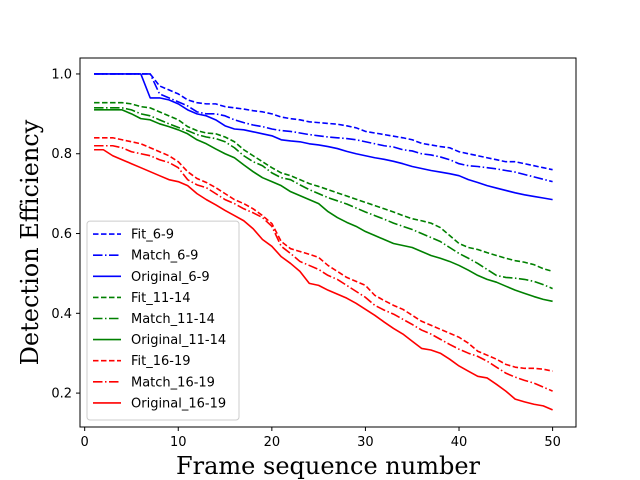 The image size is (640, 480). Describe the element at coordinates (61, 234) in the screenshot. I see `y-tick-label: 0.6` at that location.